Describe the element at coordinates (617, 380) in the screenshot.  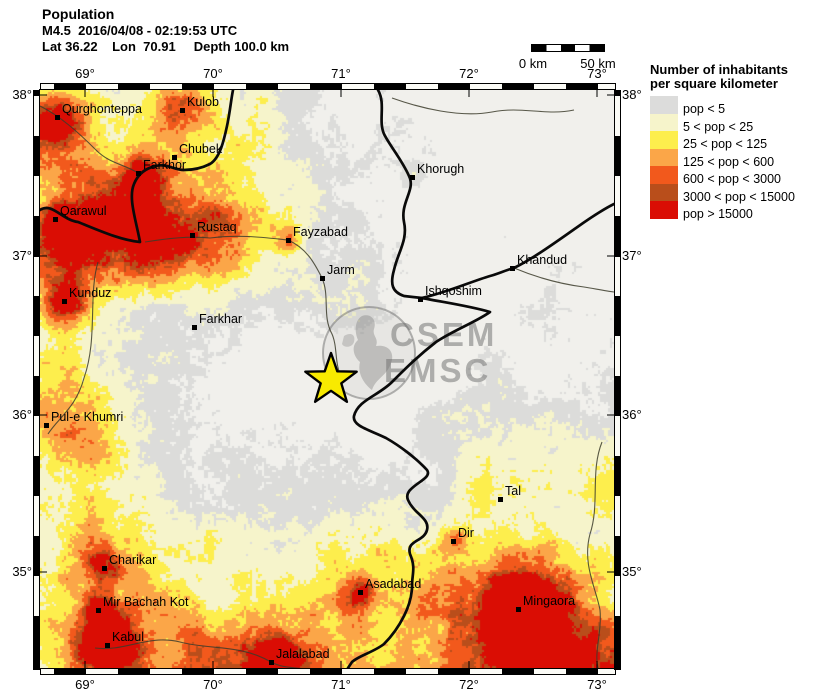
I see `frame-band-right` at that location.